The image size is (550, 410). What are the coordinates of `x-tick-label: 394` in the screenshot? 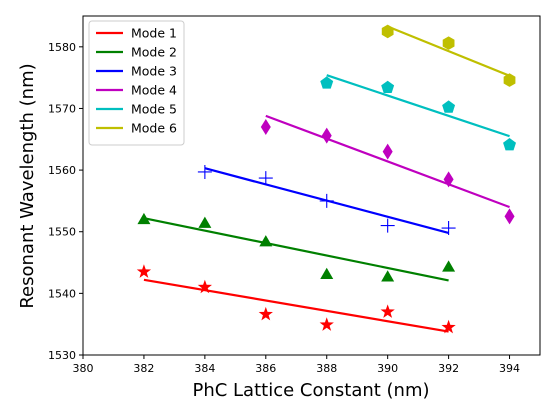 It's located at (509, 368).